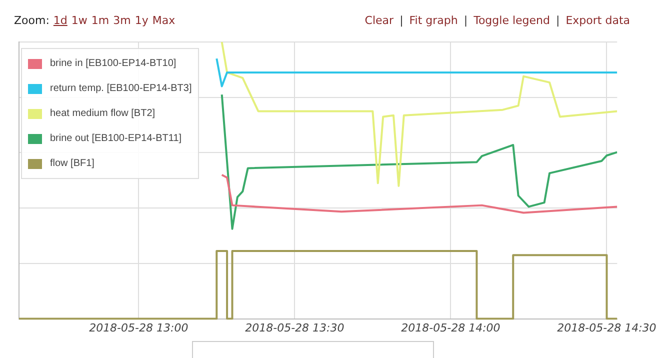 The image size is (660, 358). What do you see at coordinates (294, 327) in the screenshot?
I see `x-tick-label: 2018-05-28 13:30` at bounding box center [294, 327].